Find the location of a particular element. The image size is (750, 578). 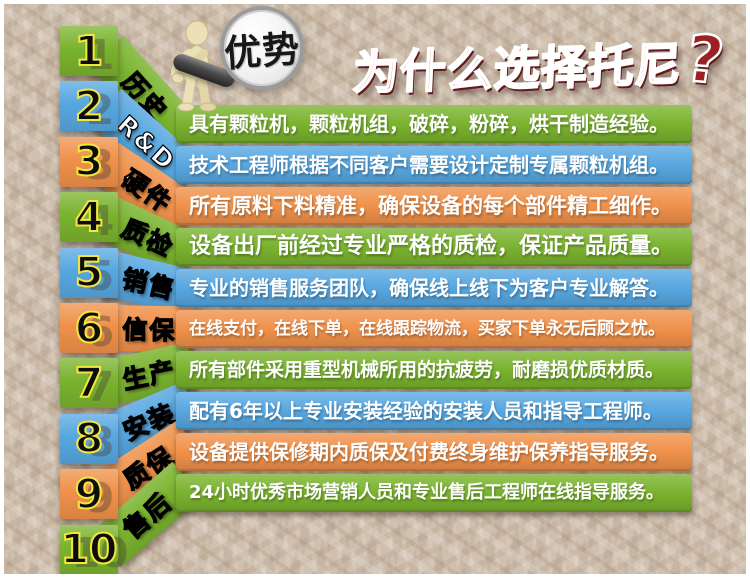

title-question-mark: ? is located at coordinates (704, 60).